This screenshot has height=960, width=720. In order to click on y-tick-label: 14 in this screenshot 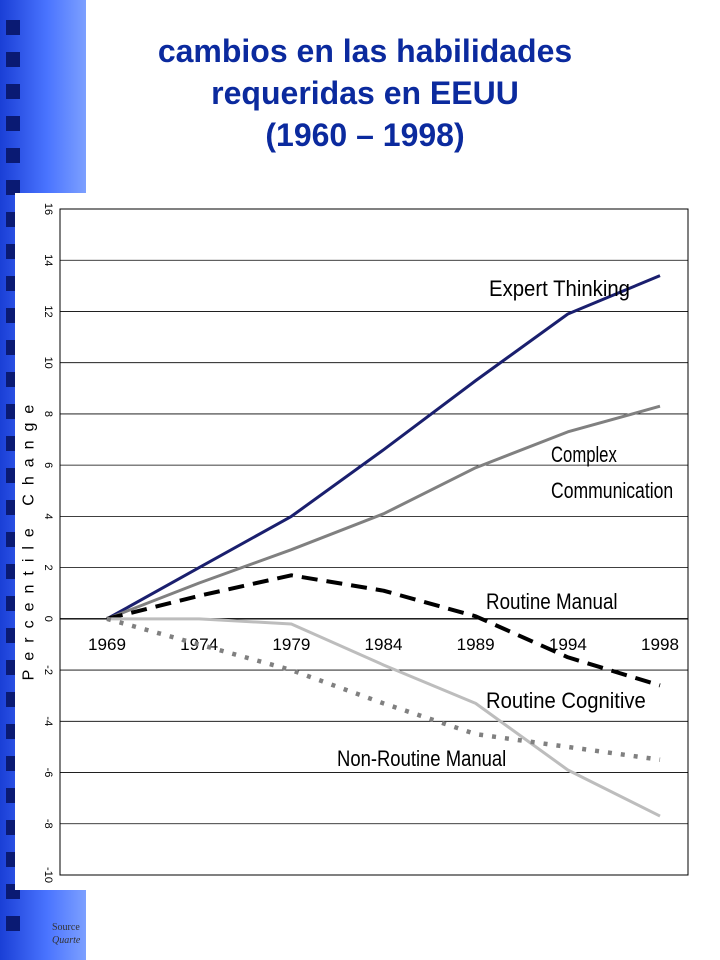, I will do `click(48, 260)`.